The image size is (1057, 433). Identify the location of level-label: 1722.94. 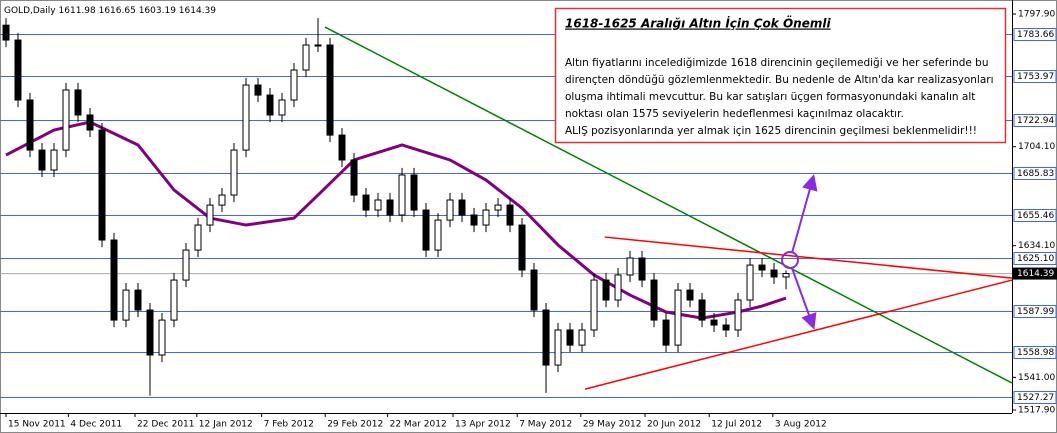
(1035, 121).